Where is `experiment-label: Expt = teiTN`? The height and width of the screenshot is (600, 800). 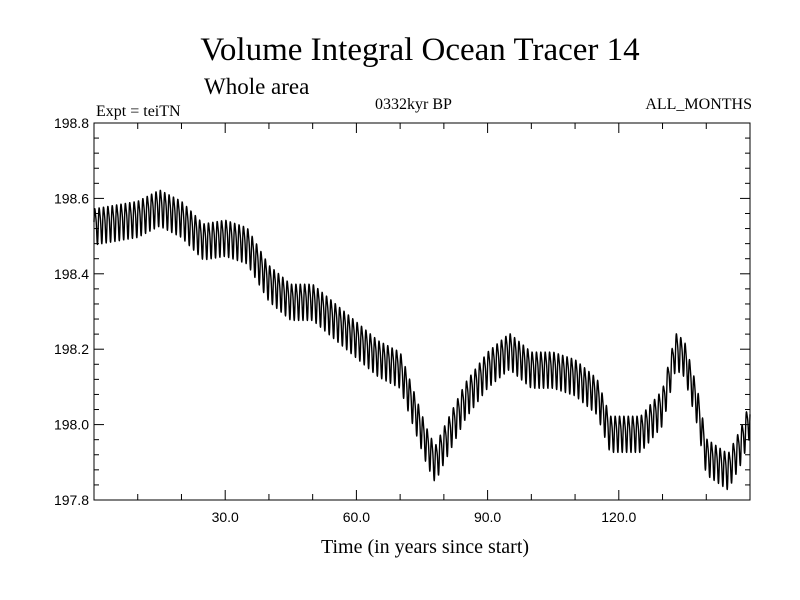
experiment-label: Expt = teiTN is located at coordinates (138, 111).